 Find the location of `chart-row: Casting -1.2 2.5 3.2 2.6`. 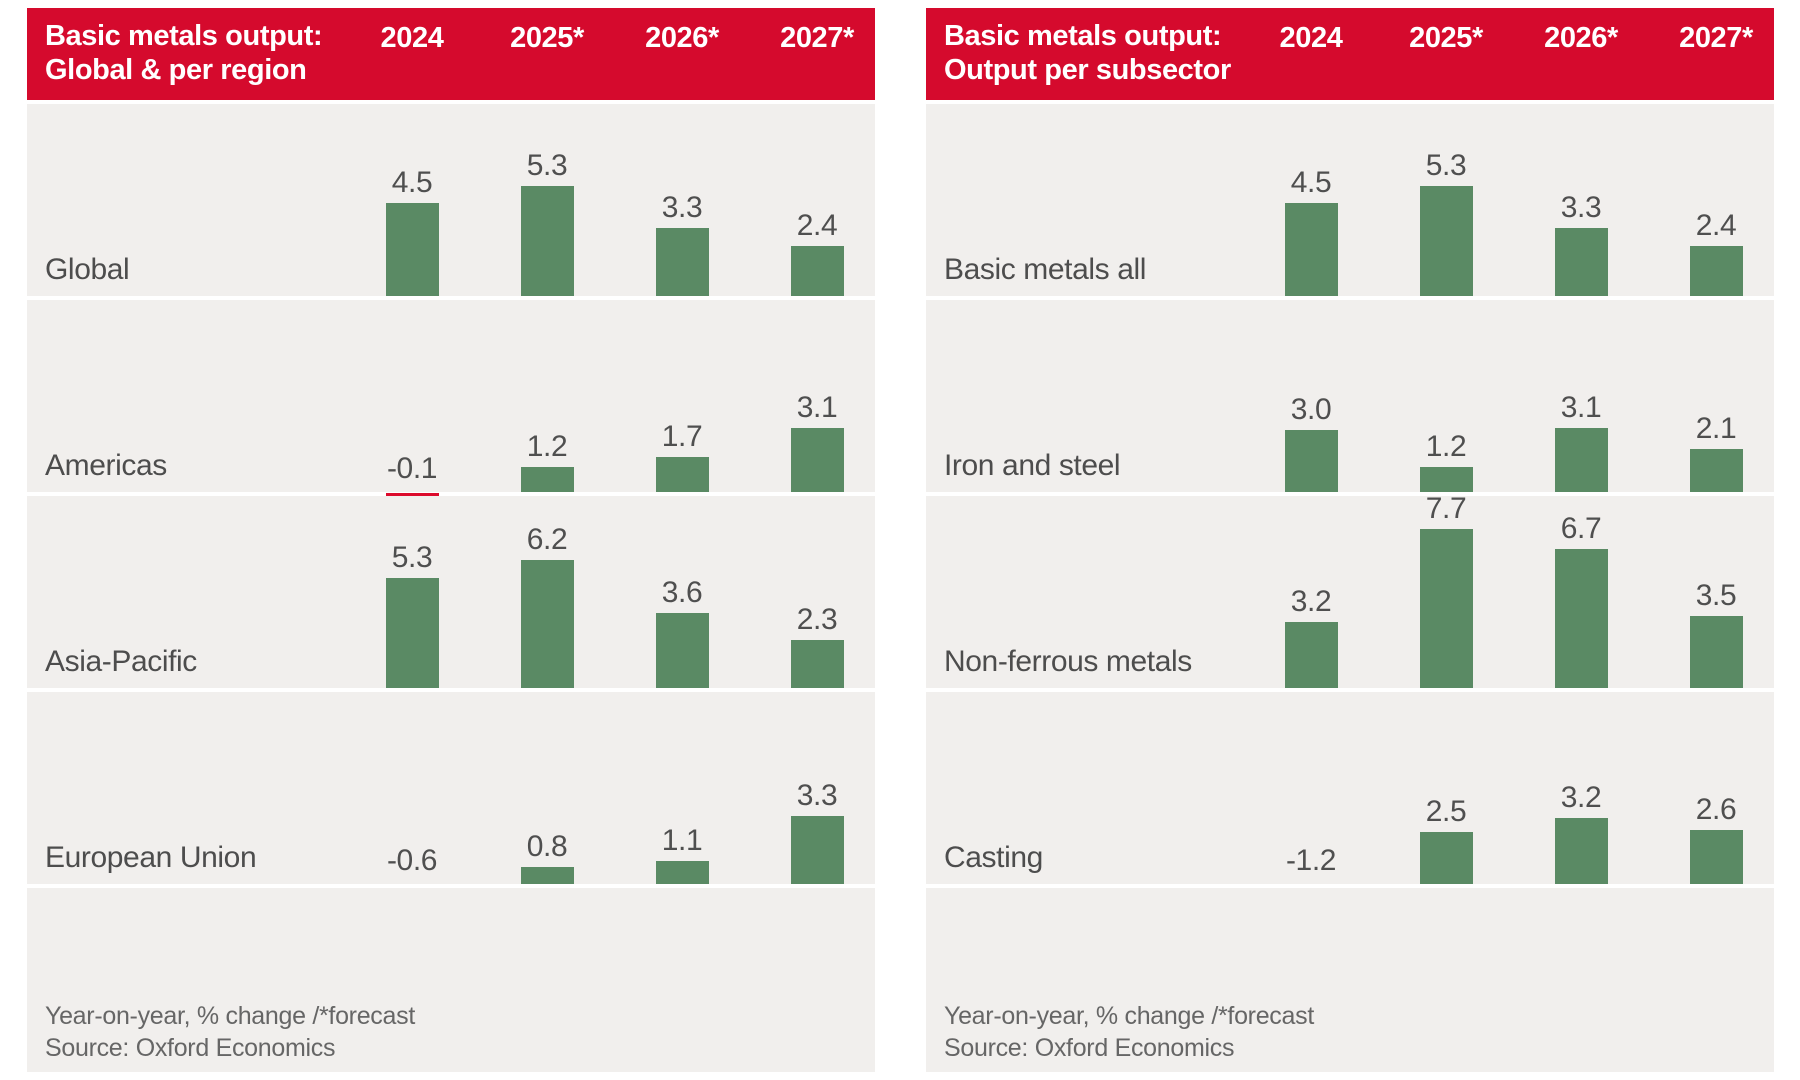

chart-row: Casting -1.2 2.5 3.2 2.6 is located at coordinates (1350, 802).